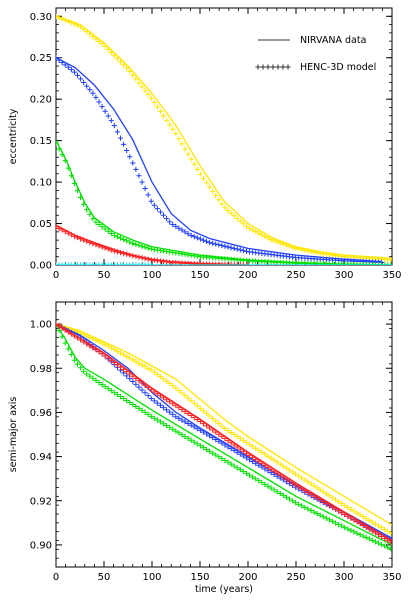 The width and height of the screenshot is (409, 602). What do you see at coordinates (315, 54) in the screenshot?
I see `legend: NIRVANA data HENC-3D model` at bounding box center [315, 54].